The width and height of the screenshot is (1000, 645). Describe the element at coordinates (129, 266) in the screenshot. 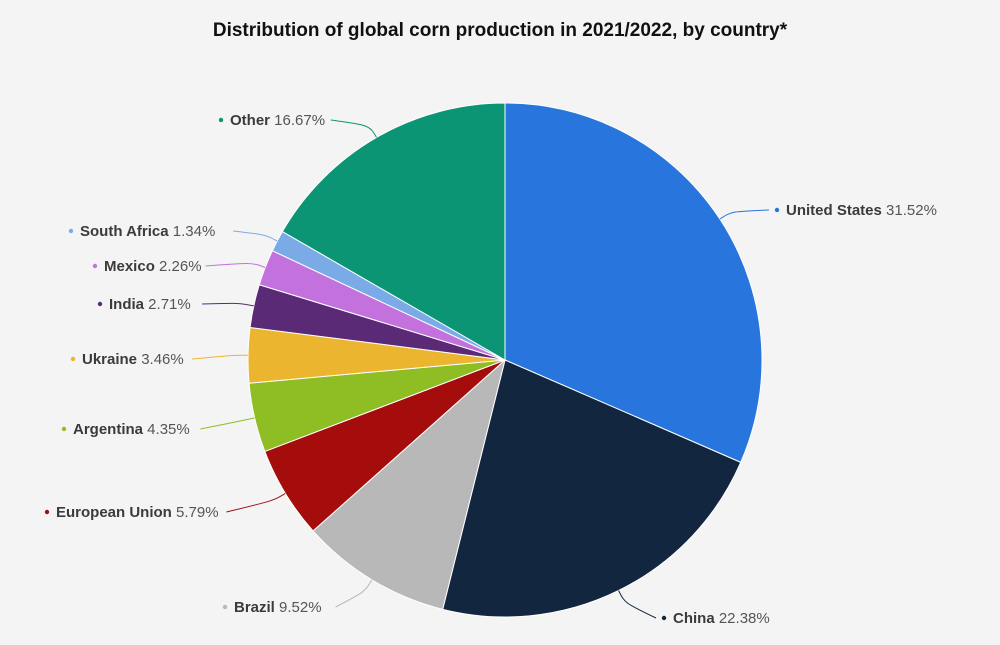

I see `slice-label-name: Mexico` at that location.